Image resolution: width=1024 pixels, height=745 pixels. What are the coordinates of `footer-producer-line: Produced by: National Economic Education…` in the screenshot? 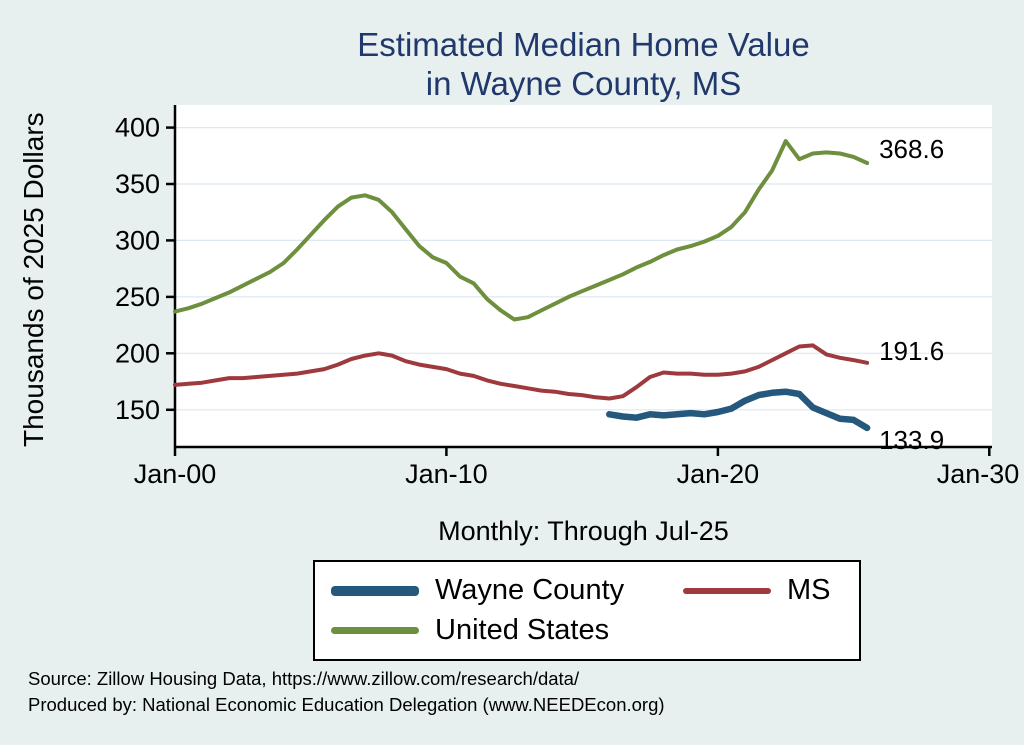 It's located at (346, 704).